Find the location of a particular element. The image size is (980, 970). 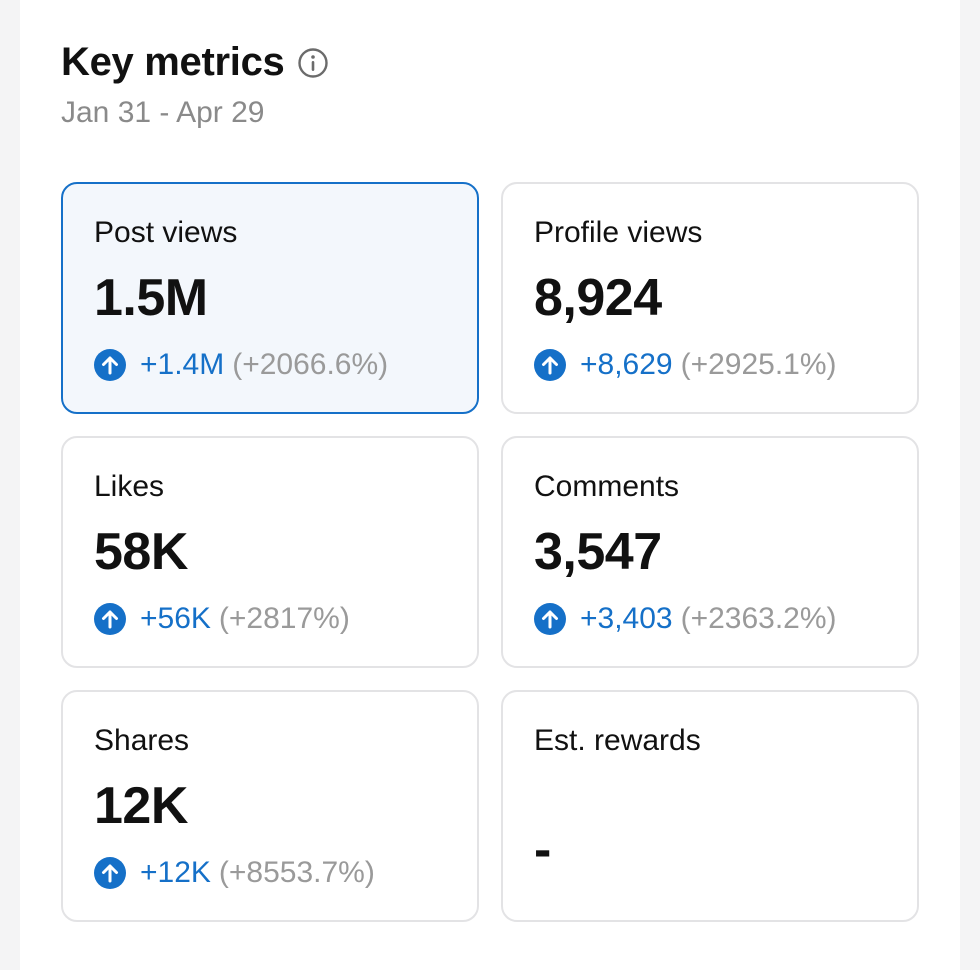

metric-label: Profile views is located at coordinates (618, 232).